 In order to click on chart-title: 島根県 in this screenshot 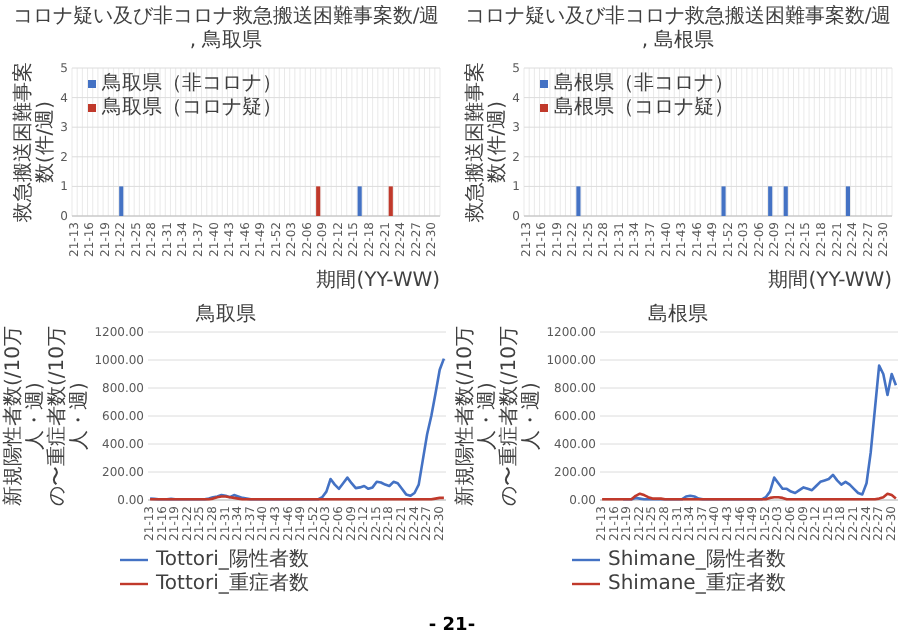, I will do `click(678, 314)`.